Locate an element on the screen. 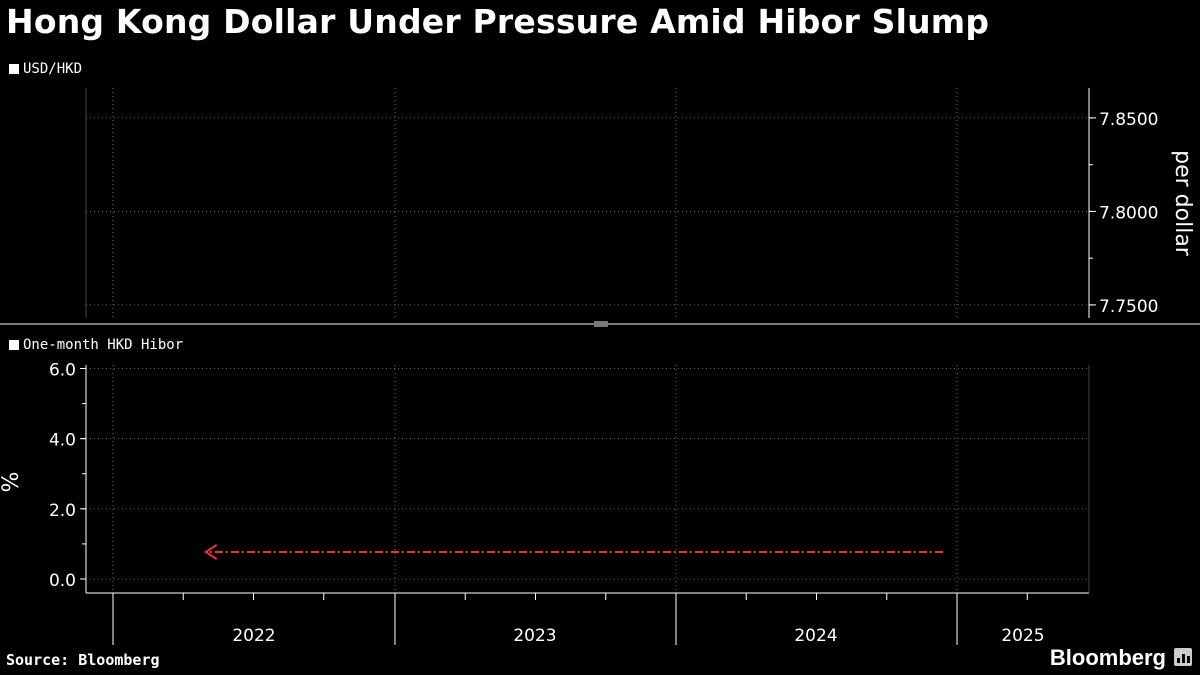 The width and height of the screenshot is (1200, 675). hibor-y-axis-title: % is located at coordinates (12, 482).